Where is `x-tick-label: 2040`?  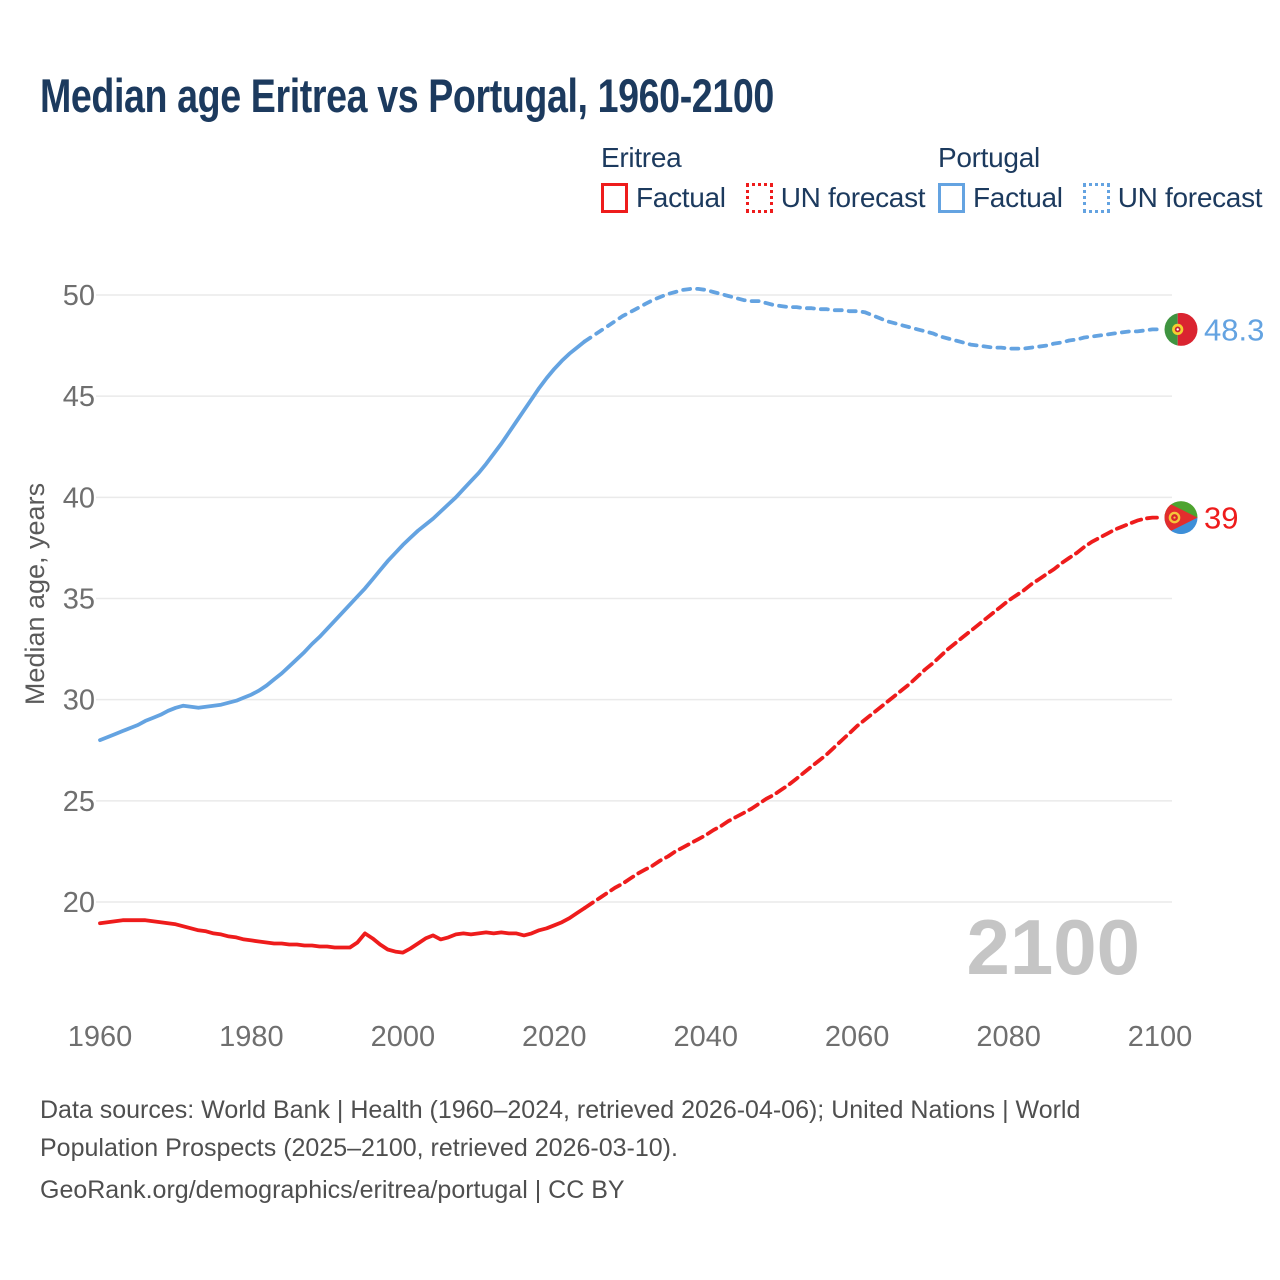 x-tick-label: 2040 is located at coordinates (705, 1037).